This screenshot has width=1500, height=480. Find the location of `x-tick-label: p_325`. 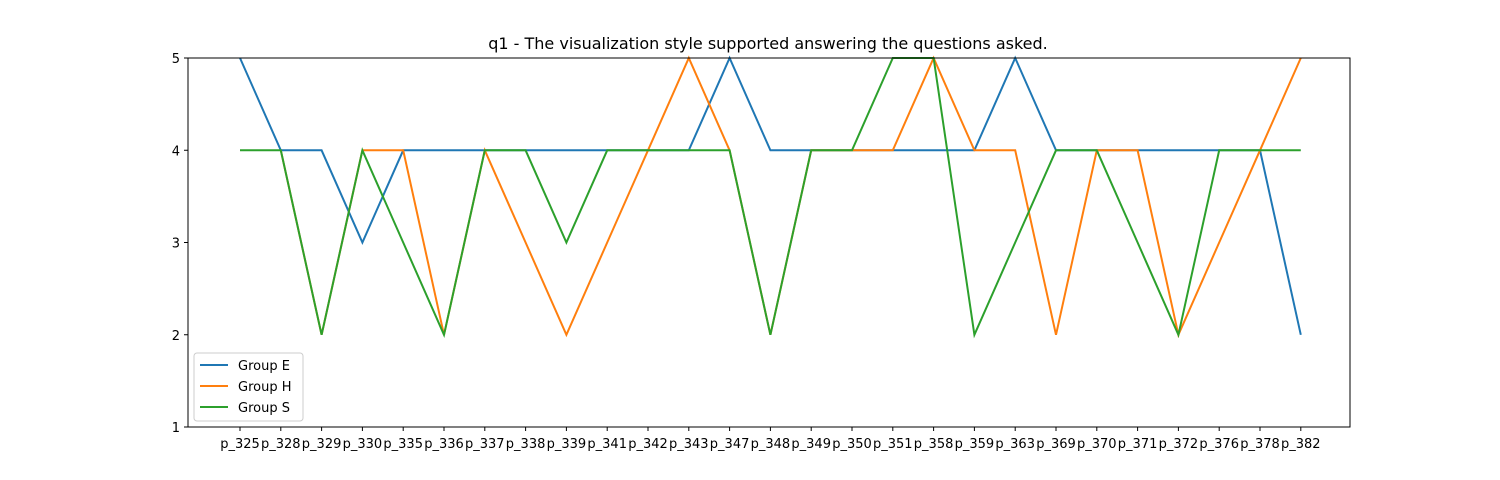

x-tick-label: p_325 is located at coordinates (240, 444).